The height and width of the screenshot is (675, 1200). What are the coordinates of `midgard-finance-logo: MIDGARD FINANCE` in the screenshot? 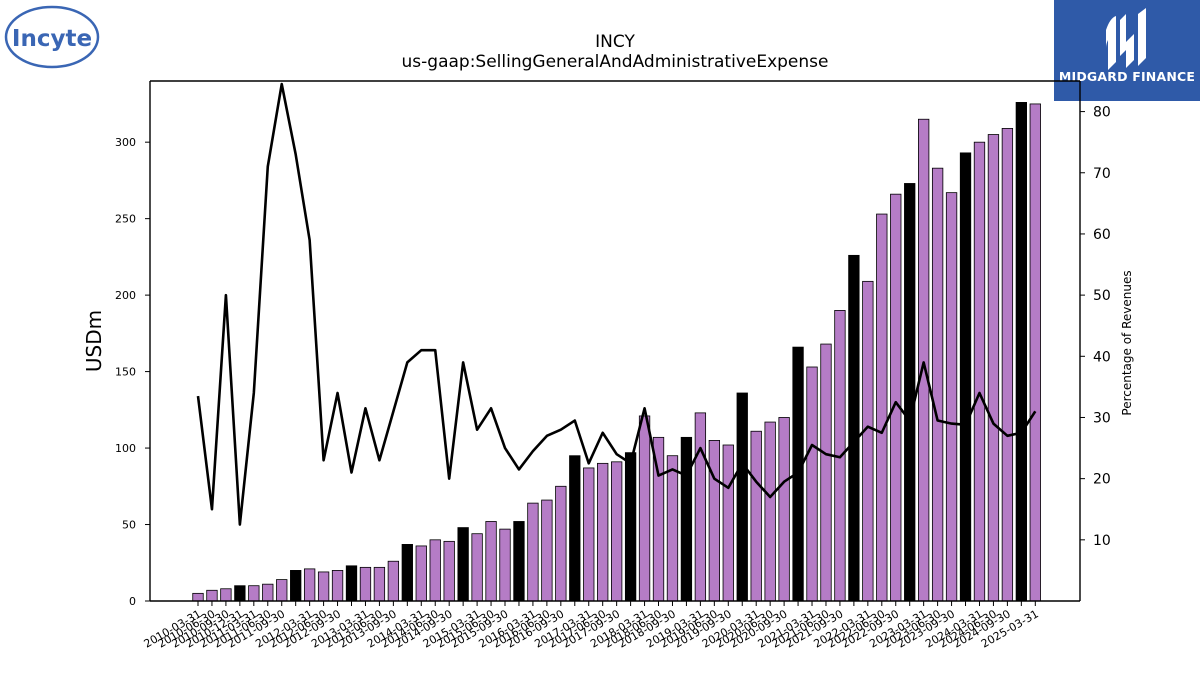 It's located at (1127, 50).